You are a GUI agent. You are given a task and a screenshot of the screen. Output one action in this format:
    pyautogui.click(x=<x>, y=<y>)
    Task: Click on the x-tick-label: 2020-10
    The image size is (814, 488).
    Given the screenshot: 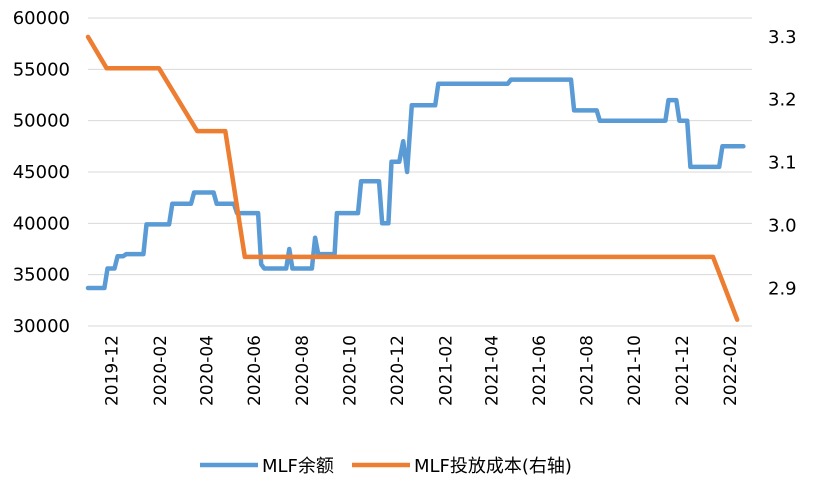 What is the action you would take?
    pyautogui.click(x=350, y=370)
    